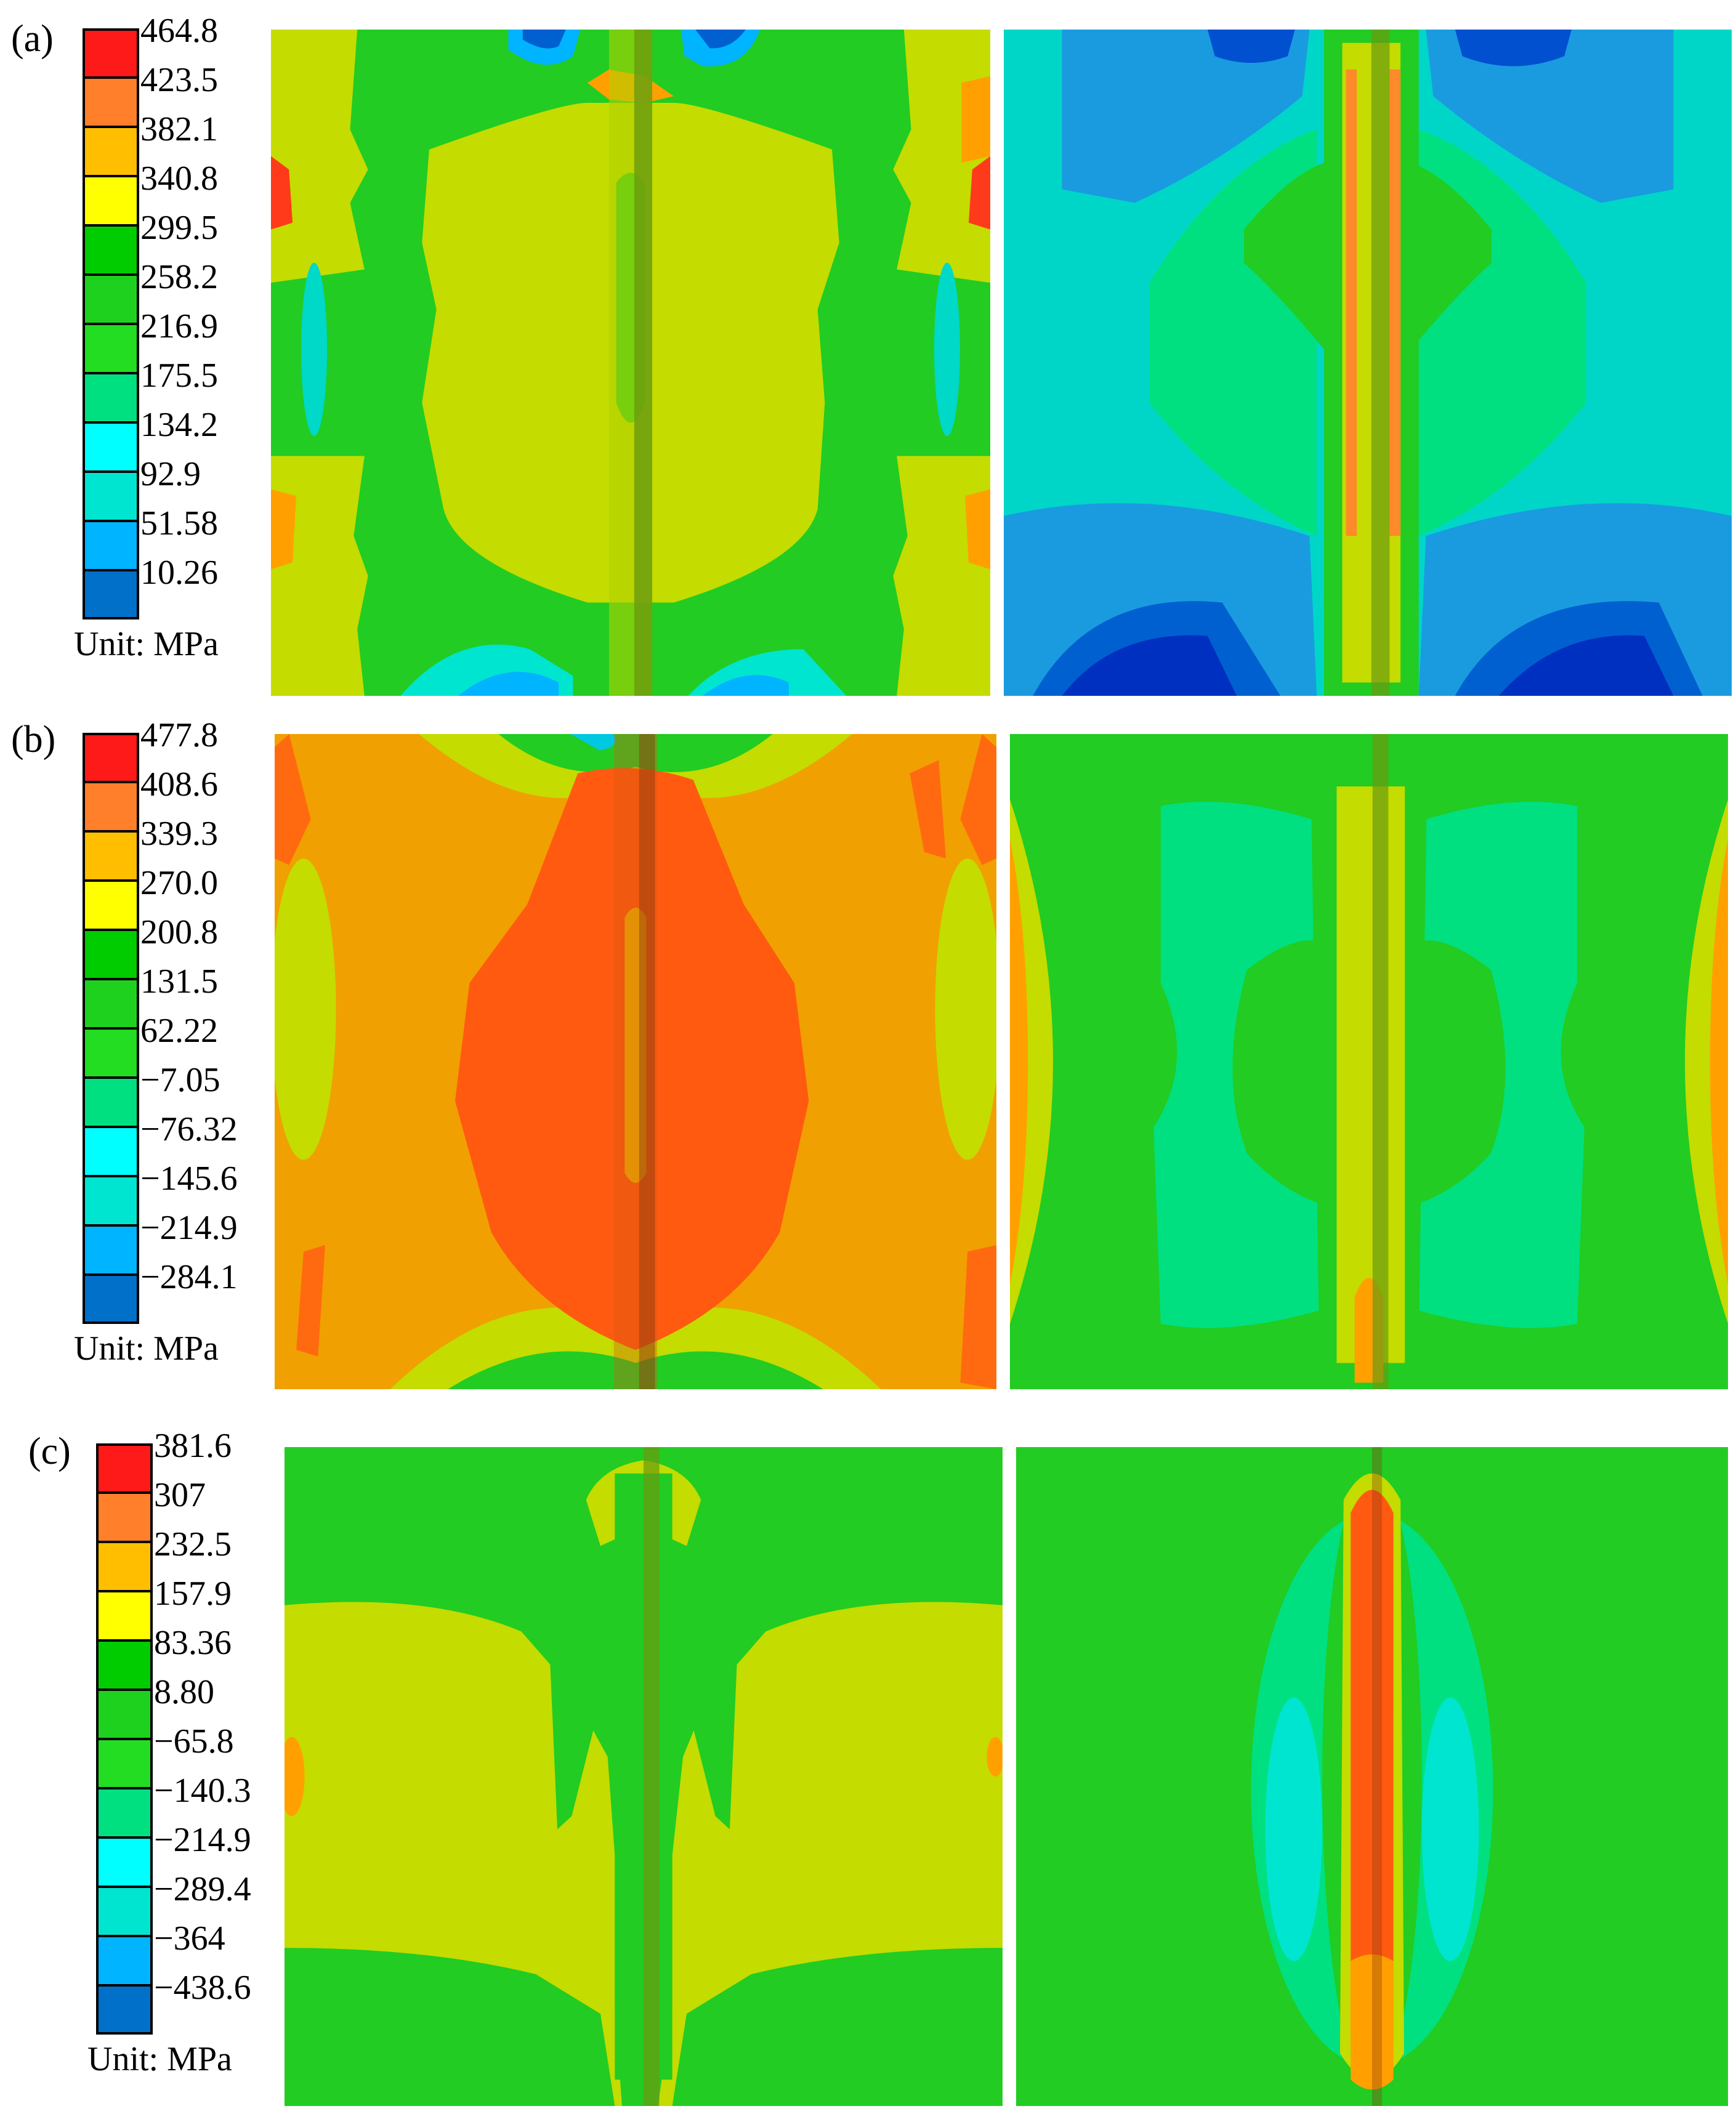  I want to click on legend-tick-label: 62.22, so click(179, 1031).